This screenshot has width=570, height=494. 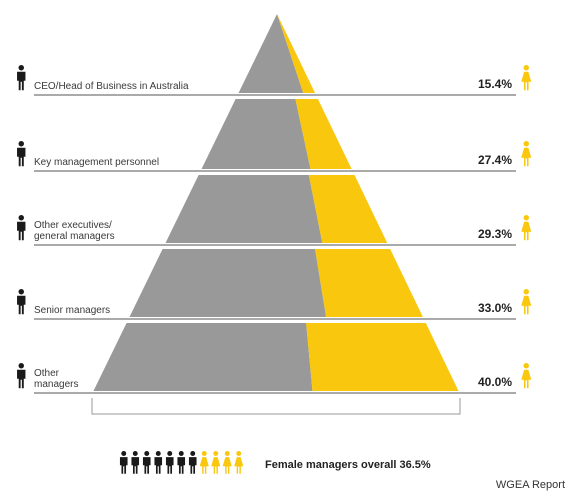 I want to click on tier-percentages: 15.4% 27.4% 29.3% 33.0% 40.0%, so click(x=495, y=233).